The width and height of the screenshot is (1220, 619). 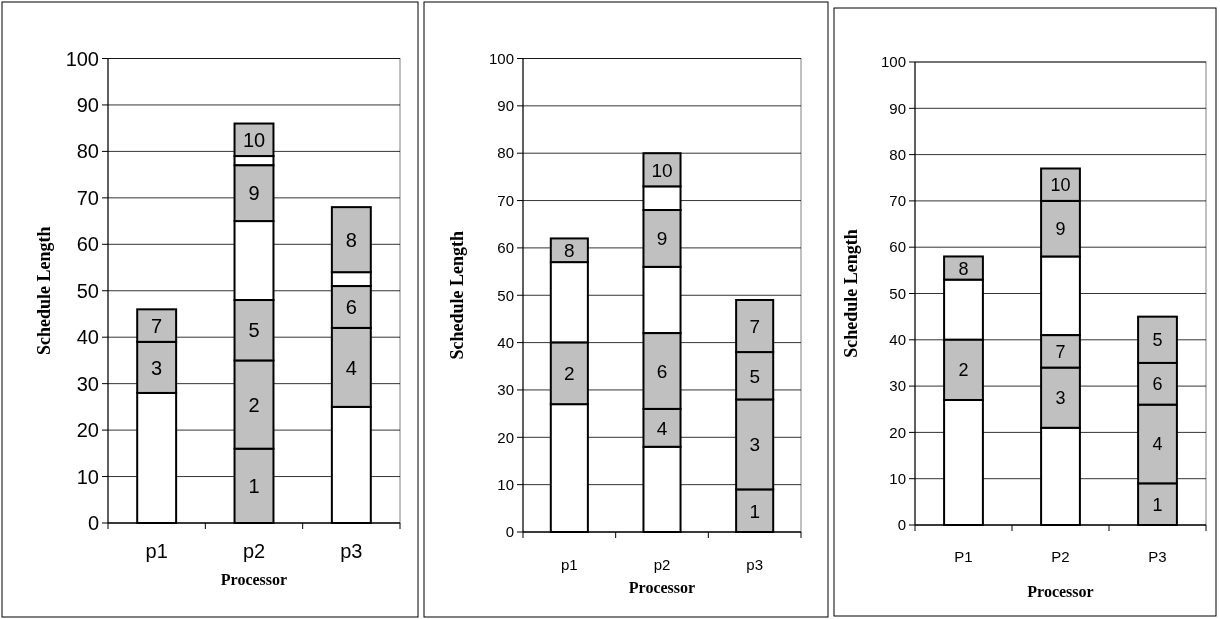 What do you see at coordinates (1060, 556) in the screenshot?
I see `x-tick-label: P2` at bounding box center [1060, 556].